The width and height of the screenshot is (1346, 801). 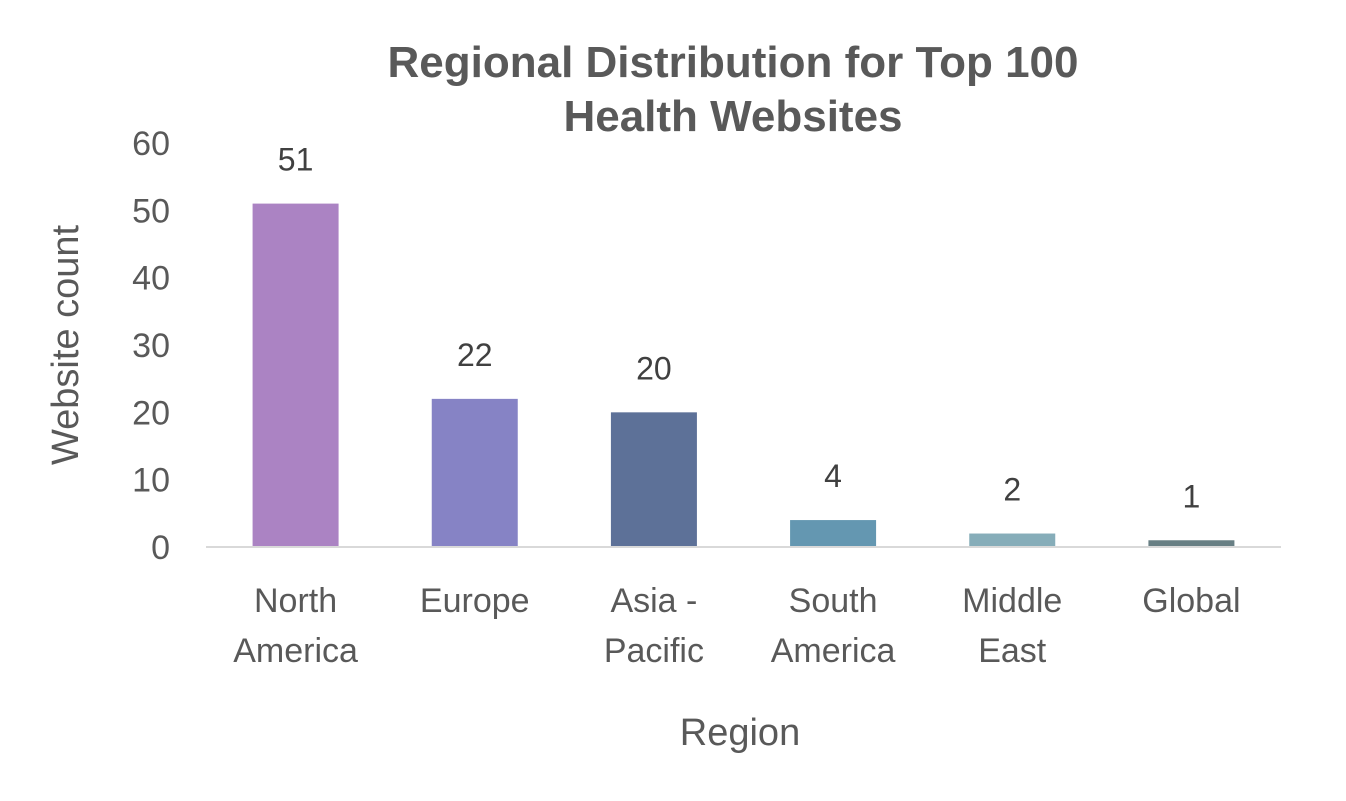 I want to click on x-tick-label: Asia - Pacific, so click(x=654, y=626).